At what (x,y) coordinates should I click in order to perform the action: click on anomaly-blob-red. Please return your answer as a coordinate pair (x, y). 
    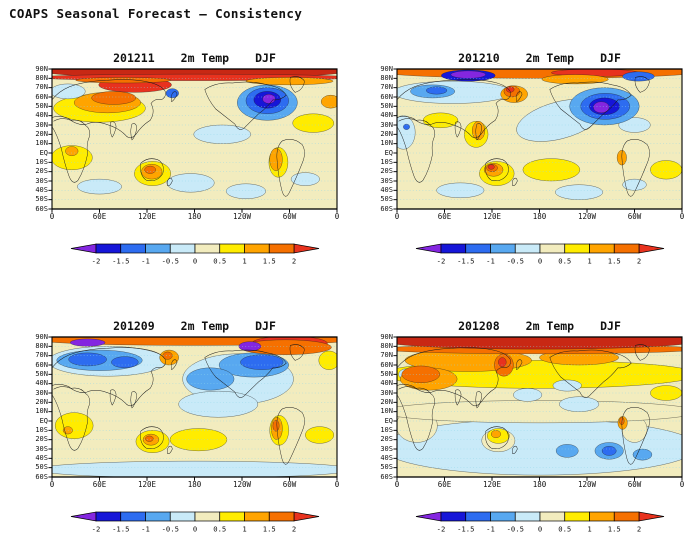
    Looking at the image, I should click on (491, 167).